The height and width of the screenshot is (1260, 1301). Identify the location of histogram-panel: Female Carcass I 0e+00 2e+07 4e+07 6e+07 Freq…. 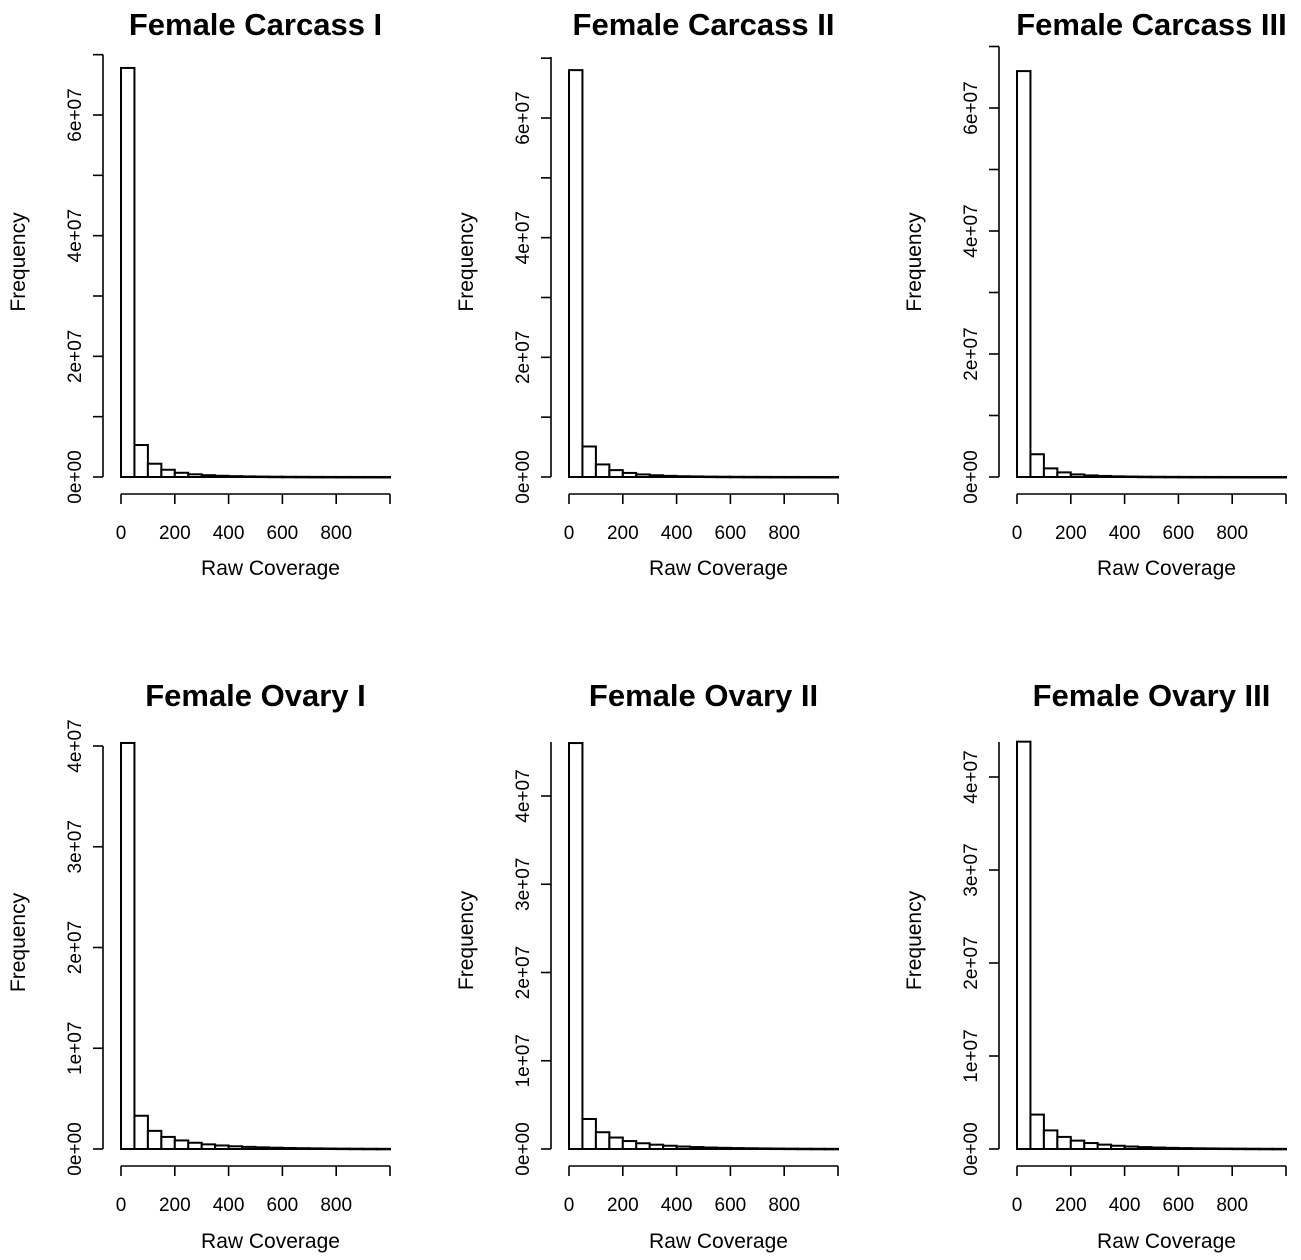
(199, 293).